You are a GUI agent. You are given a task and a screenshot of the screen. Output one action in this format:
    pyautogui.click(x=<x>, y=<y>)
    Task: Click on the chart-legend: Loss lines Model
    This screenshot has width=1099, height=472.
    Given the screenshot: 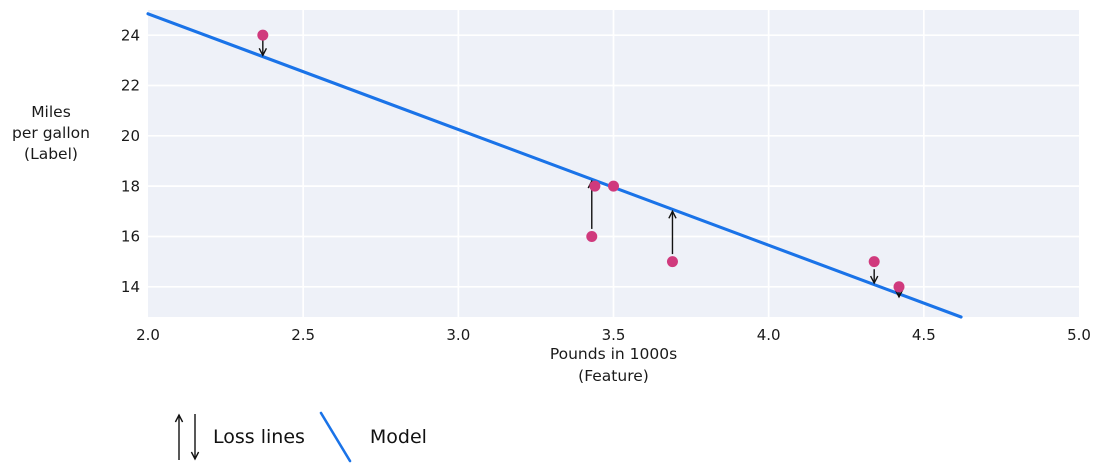 What is the action you would take?
    pyautogui.click(x=296, y=437)
    